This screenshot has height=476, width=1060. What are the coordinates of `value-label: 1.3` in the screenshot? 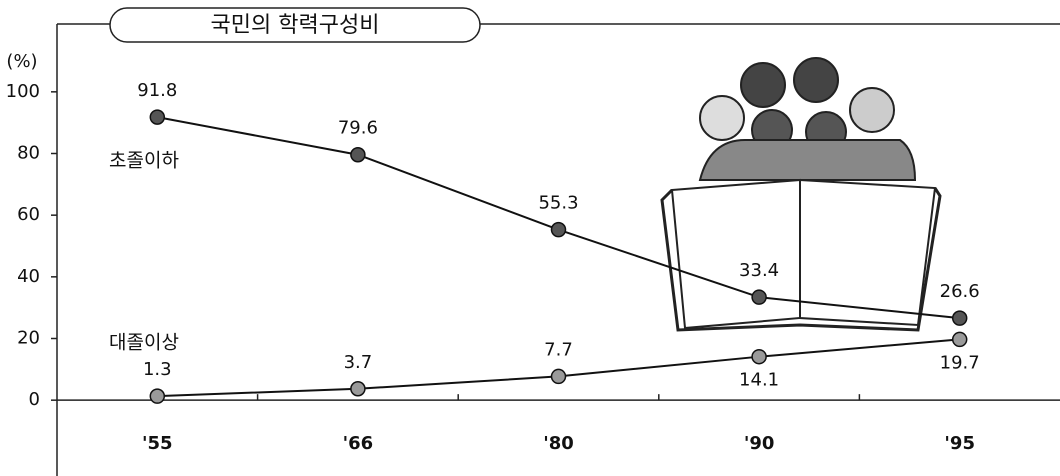 It's located at (157, 369).